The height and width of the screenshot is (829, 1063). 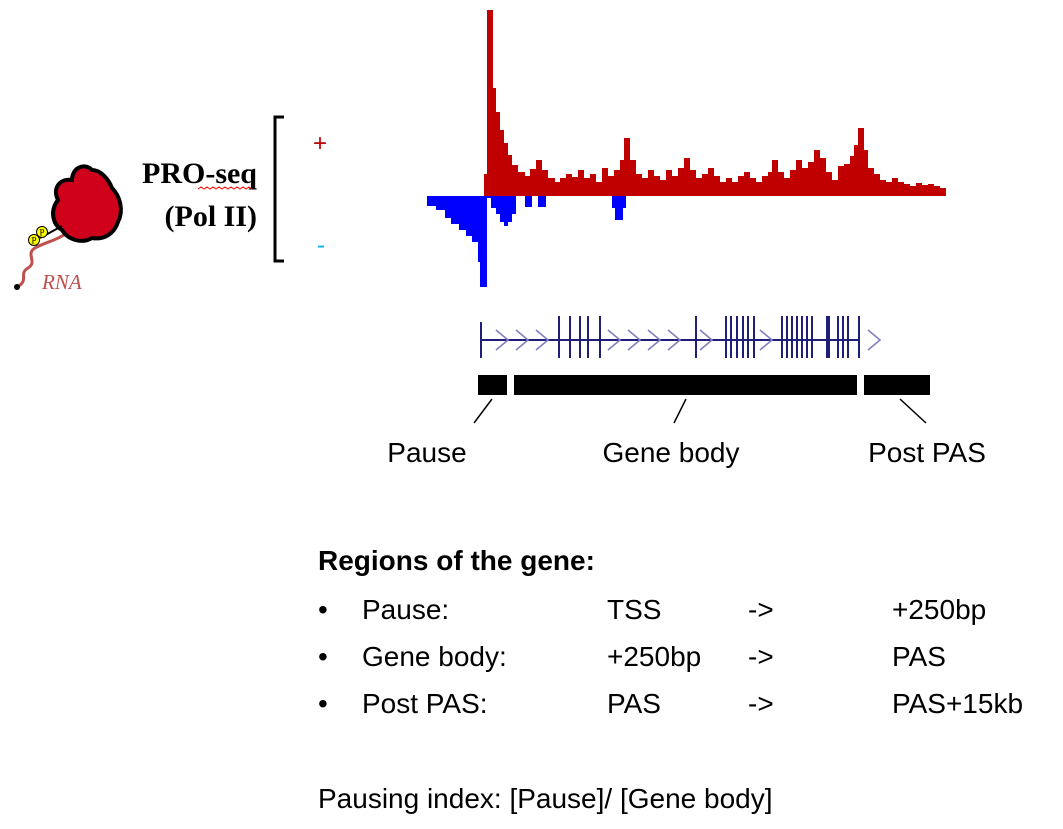 What do you see at coordinates (685, 385) in the screenshot?
I see `gene-body-region-bar` at bounding box center [685, 385].